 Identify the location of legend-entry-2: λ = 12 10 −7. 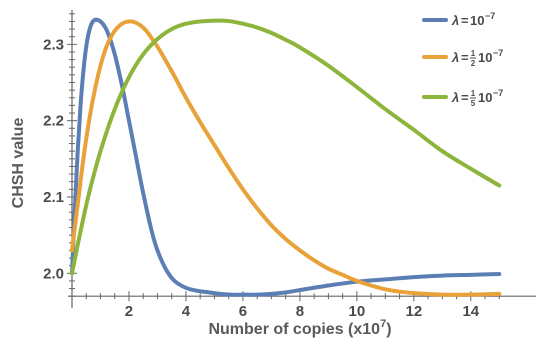
(462, 58).